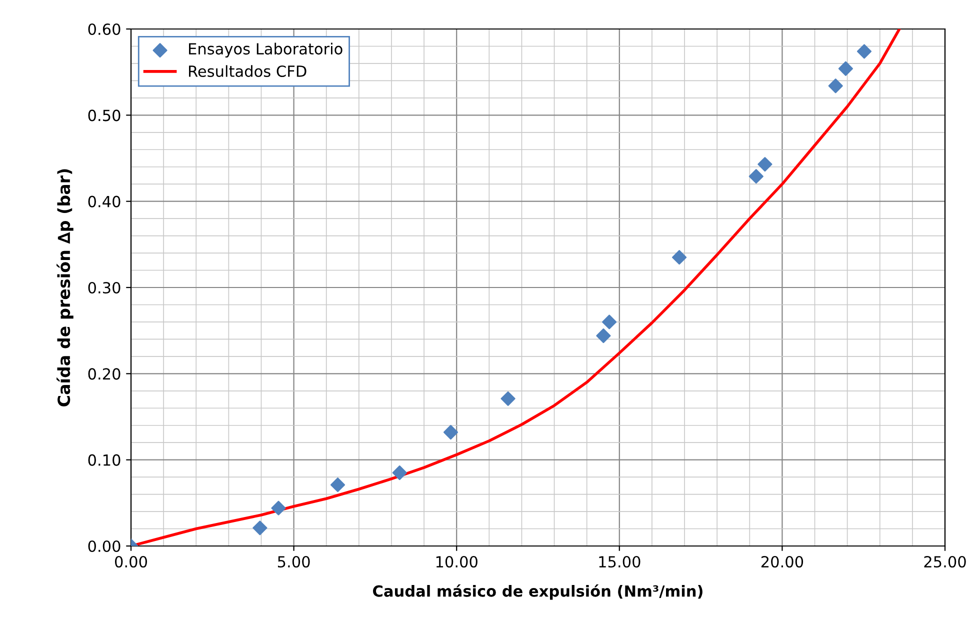 This screenshot has height=642, width=974. I want to click on y-tick-label: 0.40, so click(104, 202).